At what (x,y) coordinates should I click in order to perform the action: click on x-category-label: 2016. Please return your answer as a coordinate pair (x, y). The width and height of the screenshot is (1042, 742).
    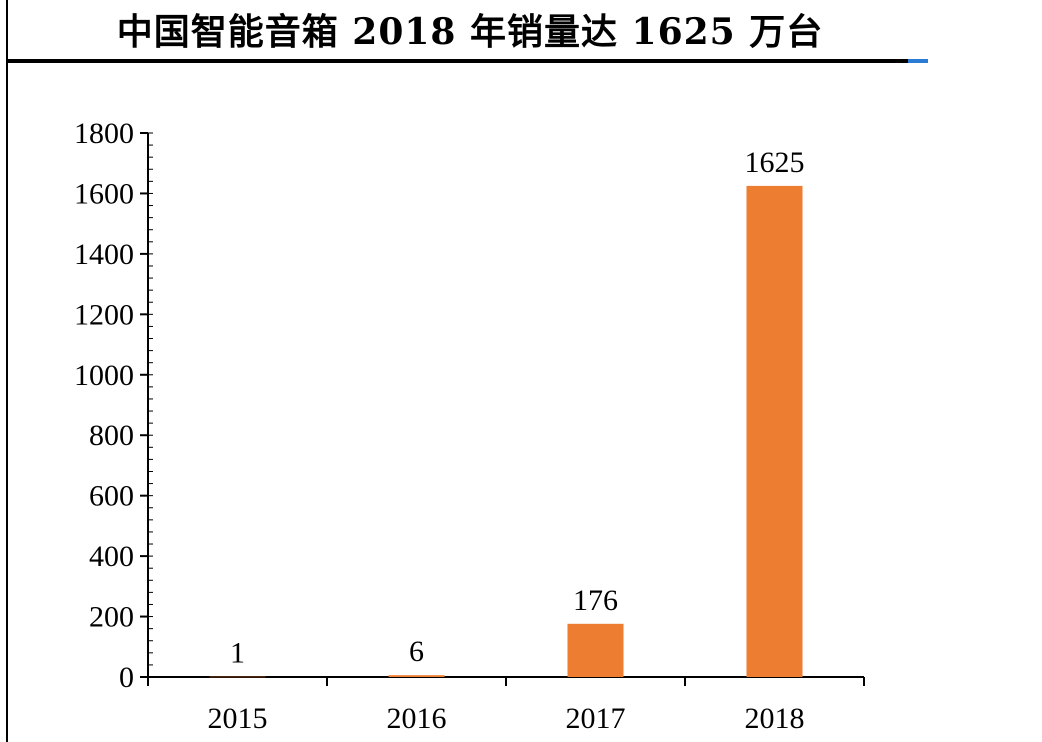
    Looking at the image, I should click on (417, 718).